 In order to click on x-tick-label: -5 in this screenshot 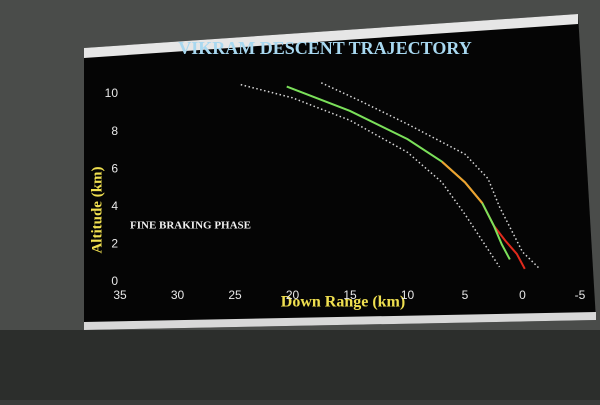, I will do `click(580, 295)`.